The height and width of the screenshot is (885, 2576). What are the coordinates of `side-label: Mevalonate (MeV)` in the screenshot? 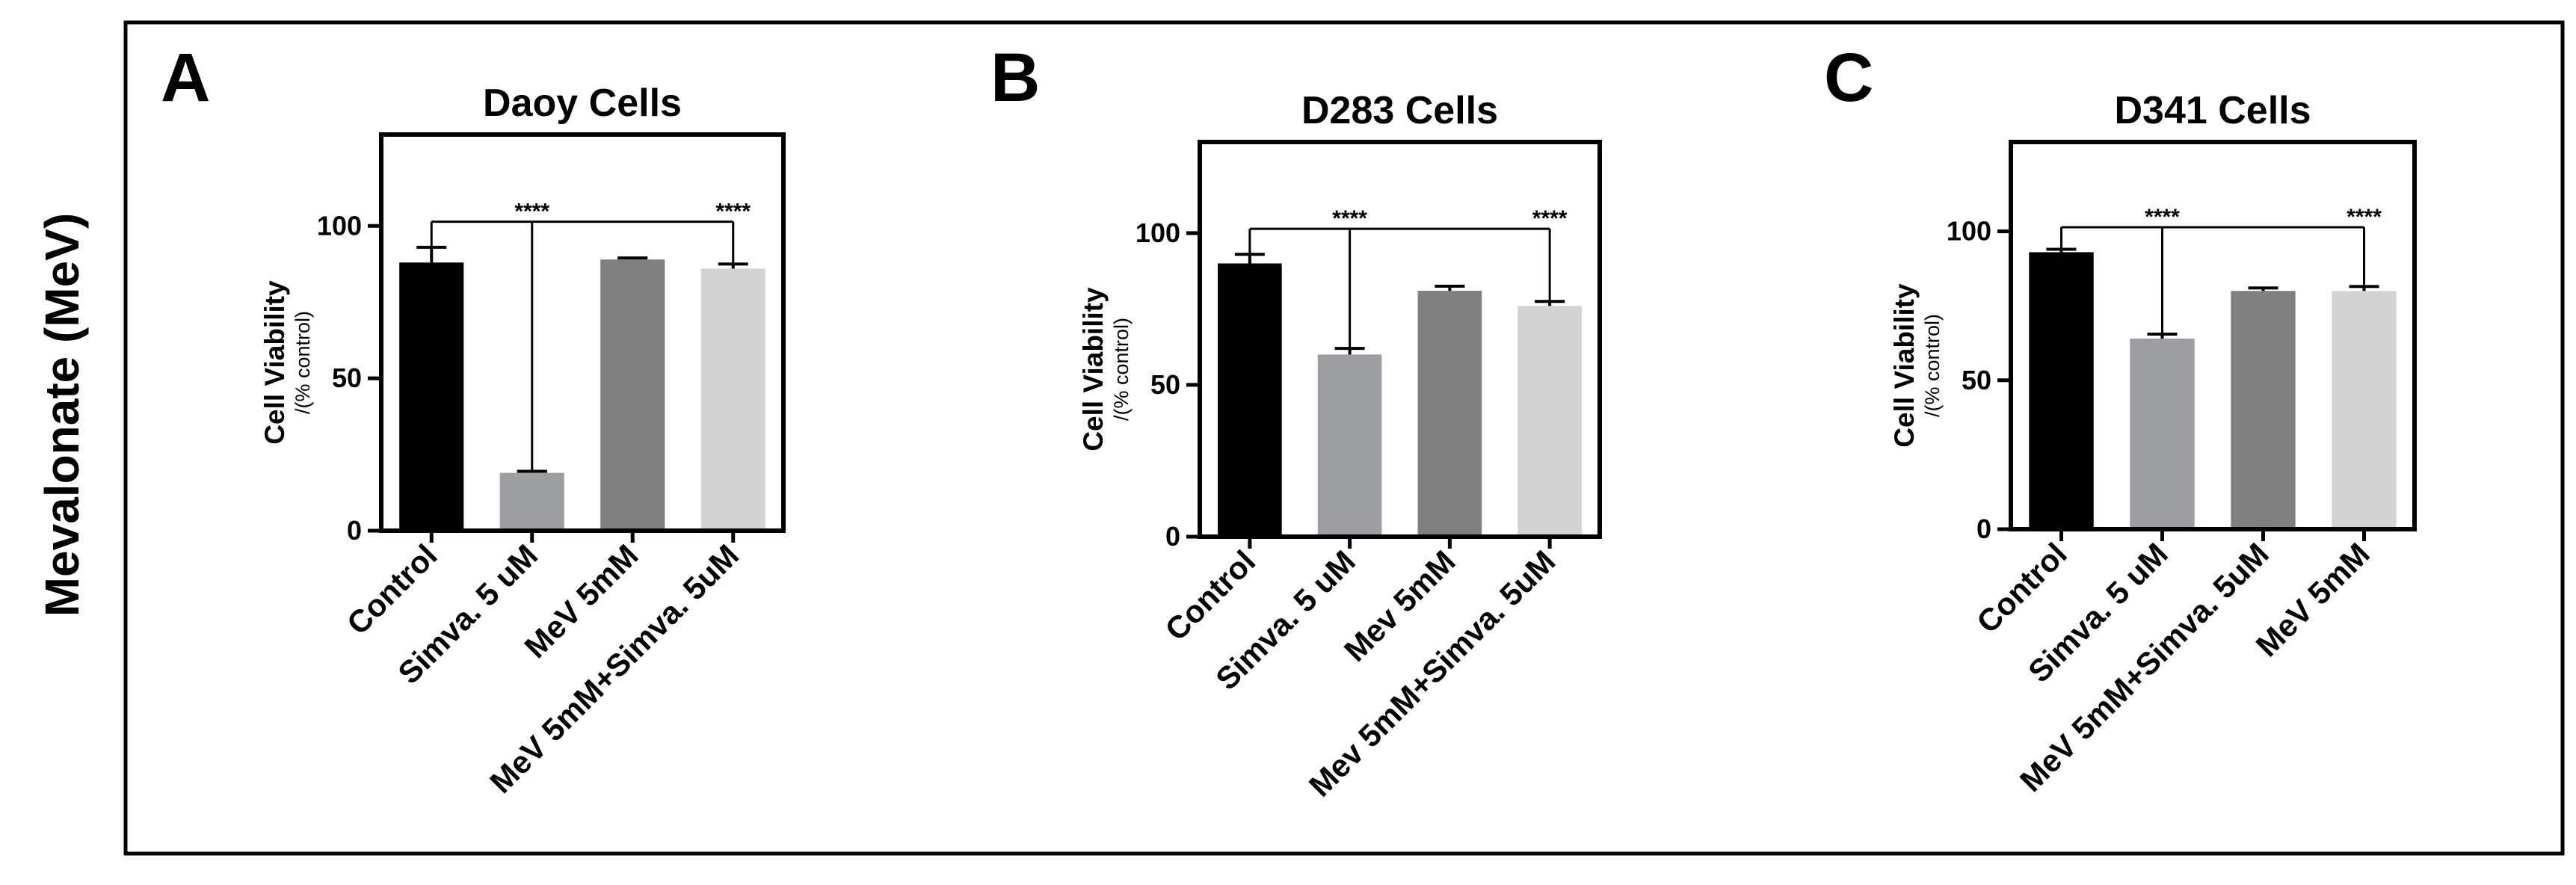 It's located at (62, 415).